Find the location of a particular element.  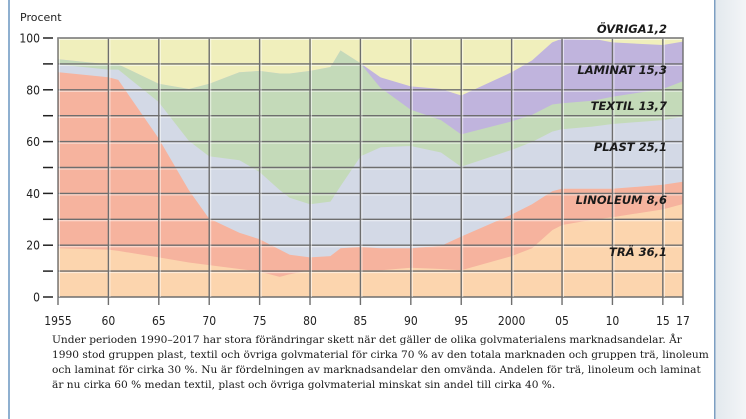

series-label-plast: PLAST 25,1 is located at coordinates (630, 147).